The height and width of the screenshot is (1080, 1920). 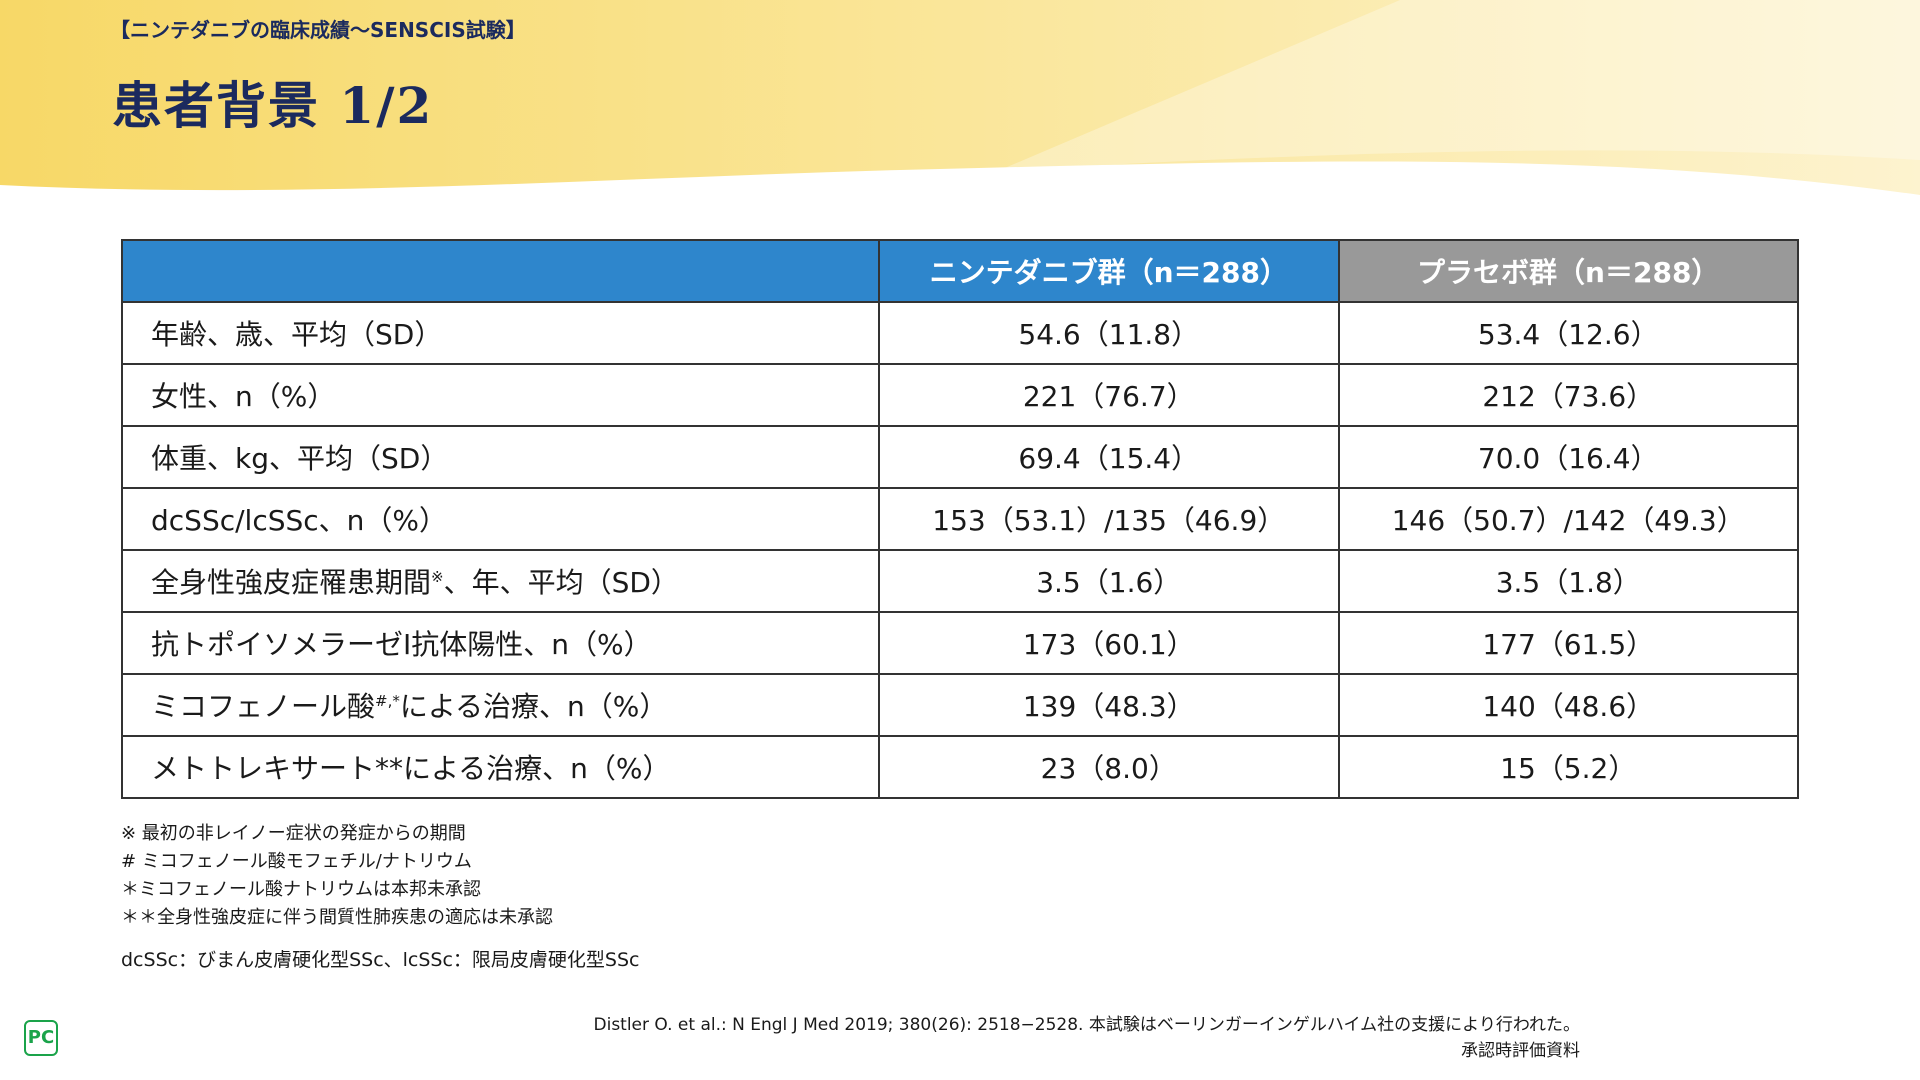 I want to click on row-label: メトトレキサート**による治療、n（%）, so click(x=500, y=767).